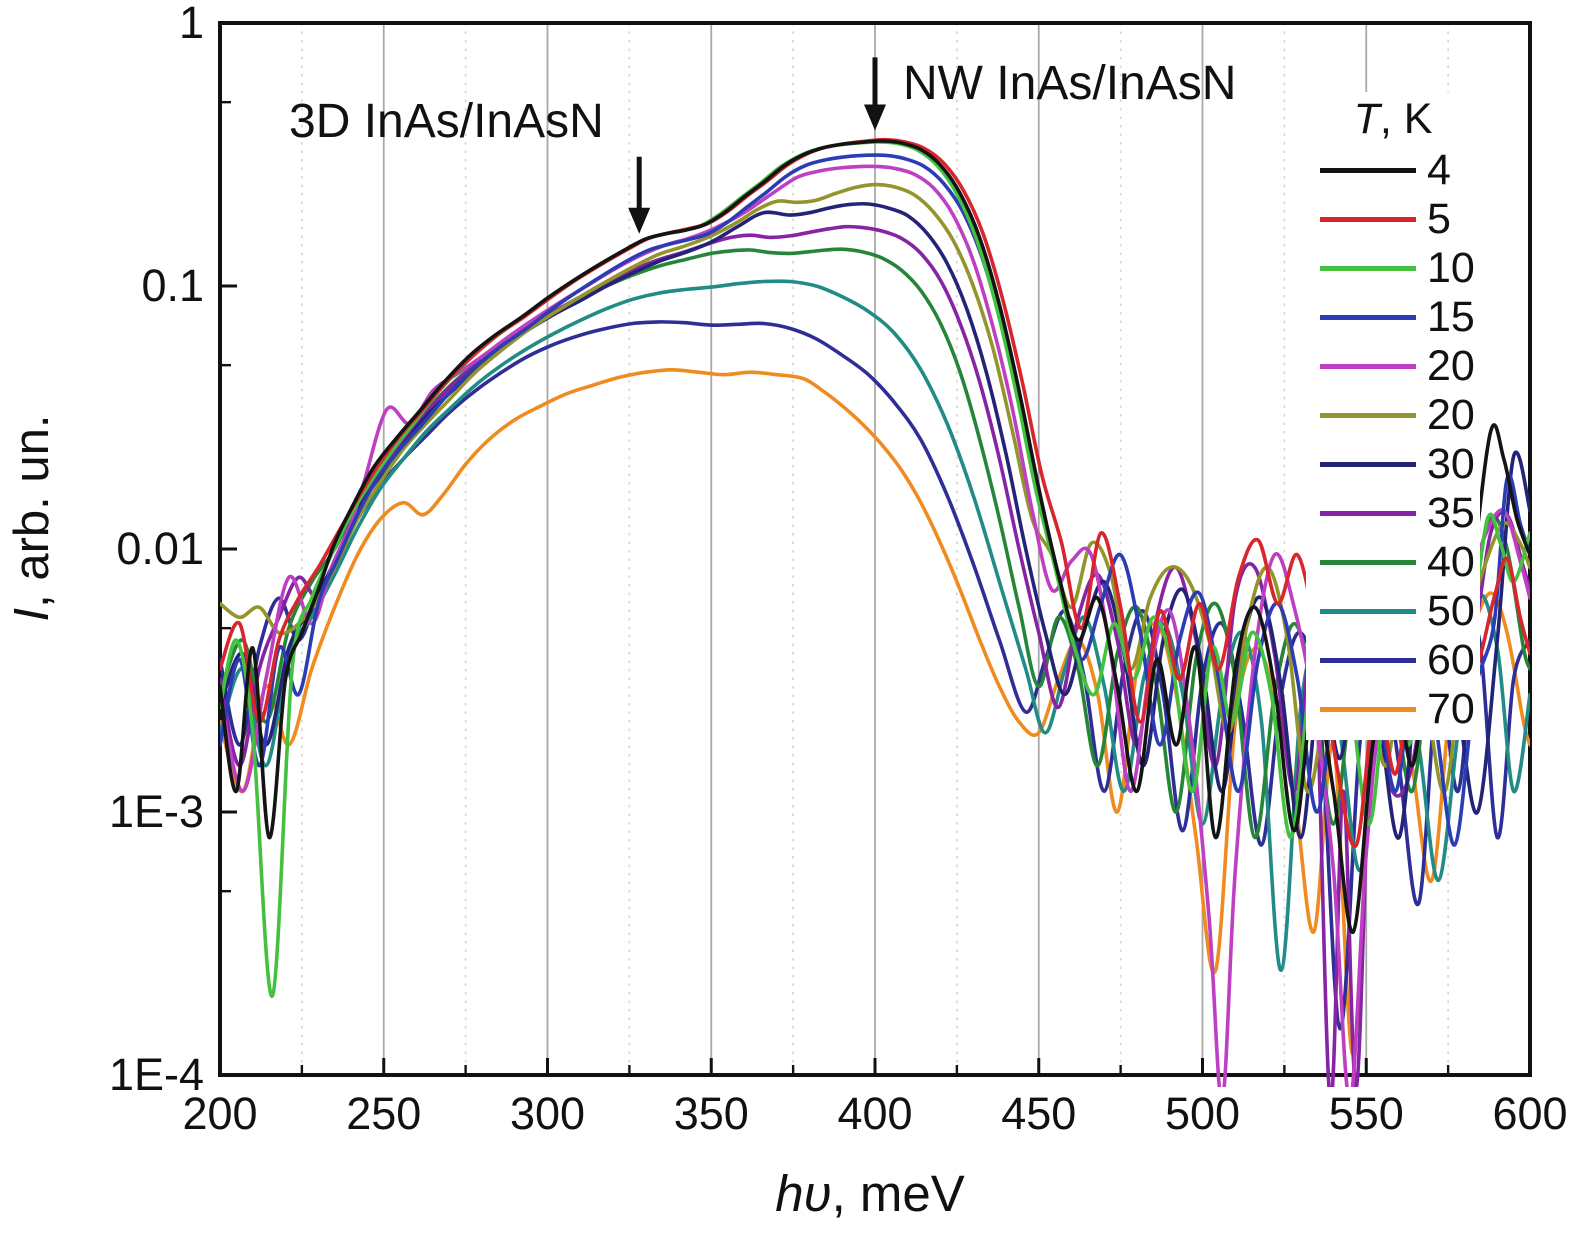 The image size is (1575, 1238). Describe the element at coordinates (875, 1113) in the screenshot. I see `x-tick-label-400: 400` at that location.